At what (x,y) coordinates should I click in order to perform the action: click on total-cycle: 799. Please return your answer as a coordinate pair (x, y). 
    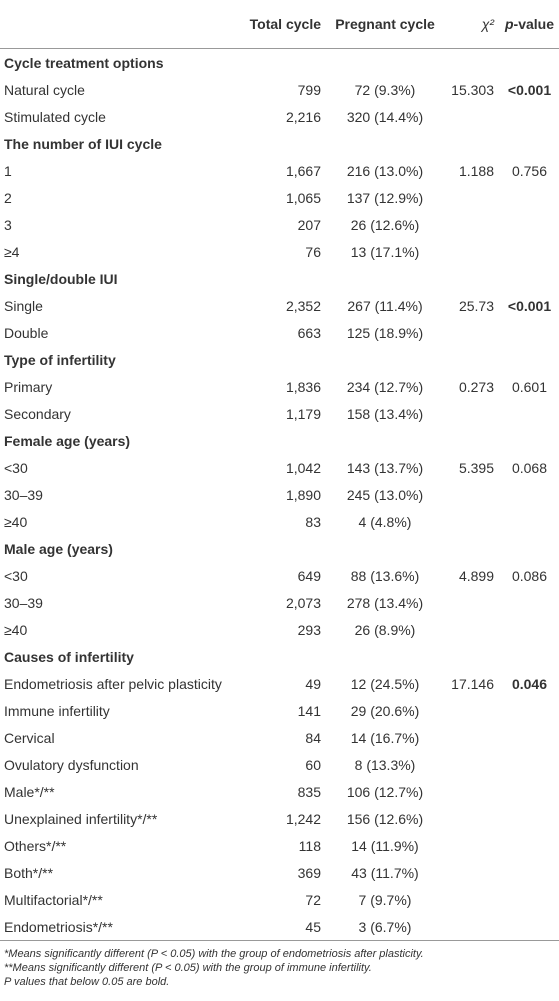
    Looking at the image, I should click on (309, 89).